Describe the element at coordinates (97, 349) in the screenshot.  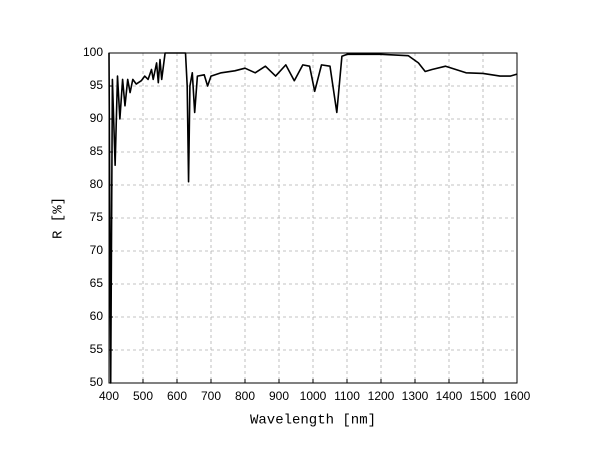
I see `y-tick-label: 55` at that location.